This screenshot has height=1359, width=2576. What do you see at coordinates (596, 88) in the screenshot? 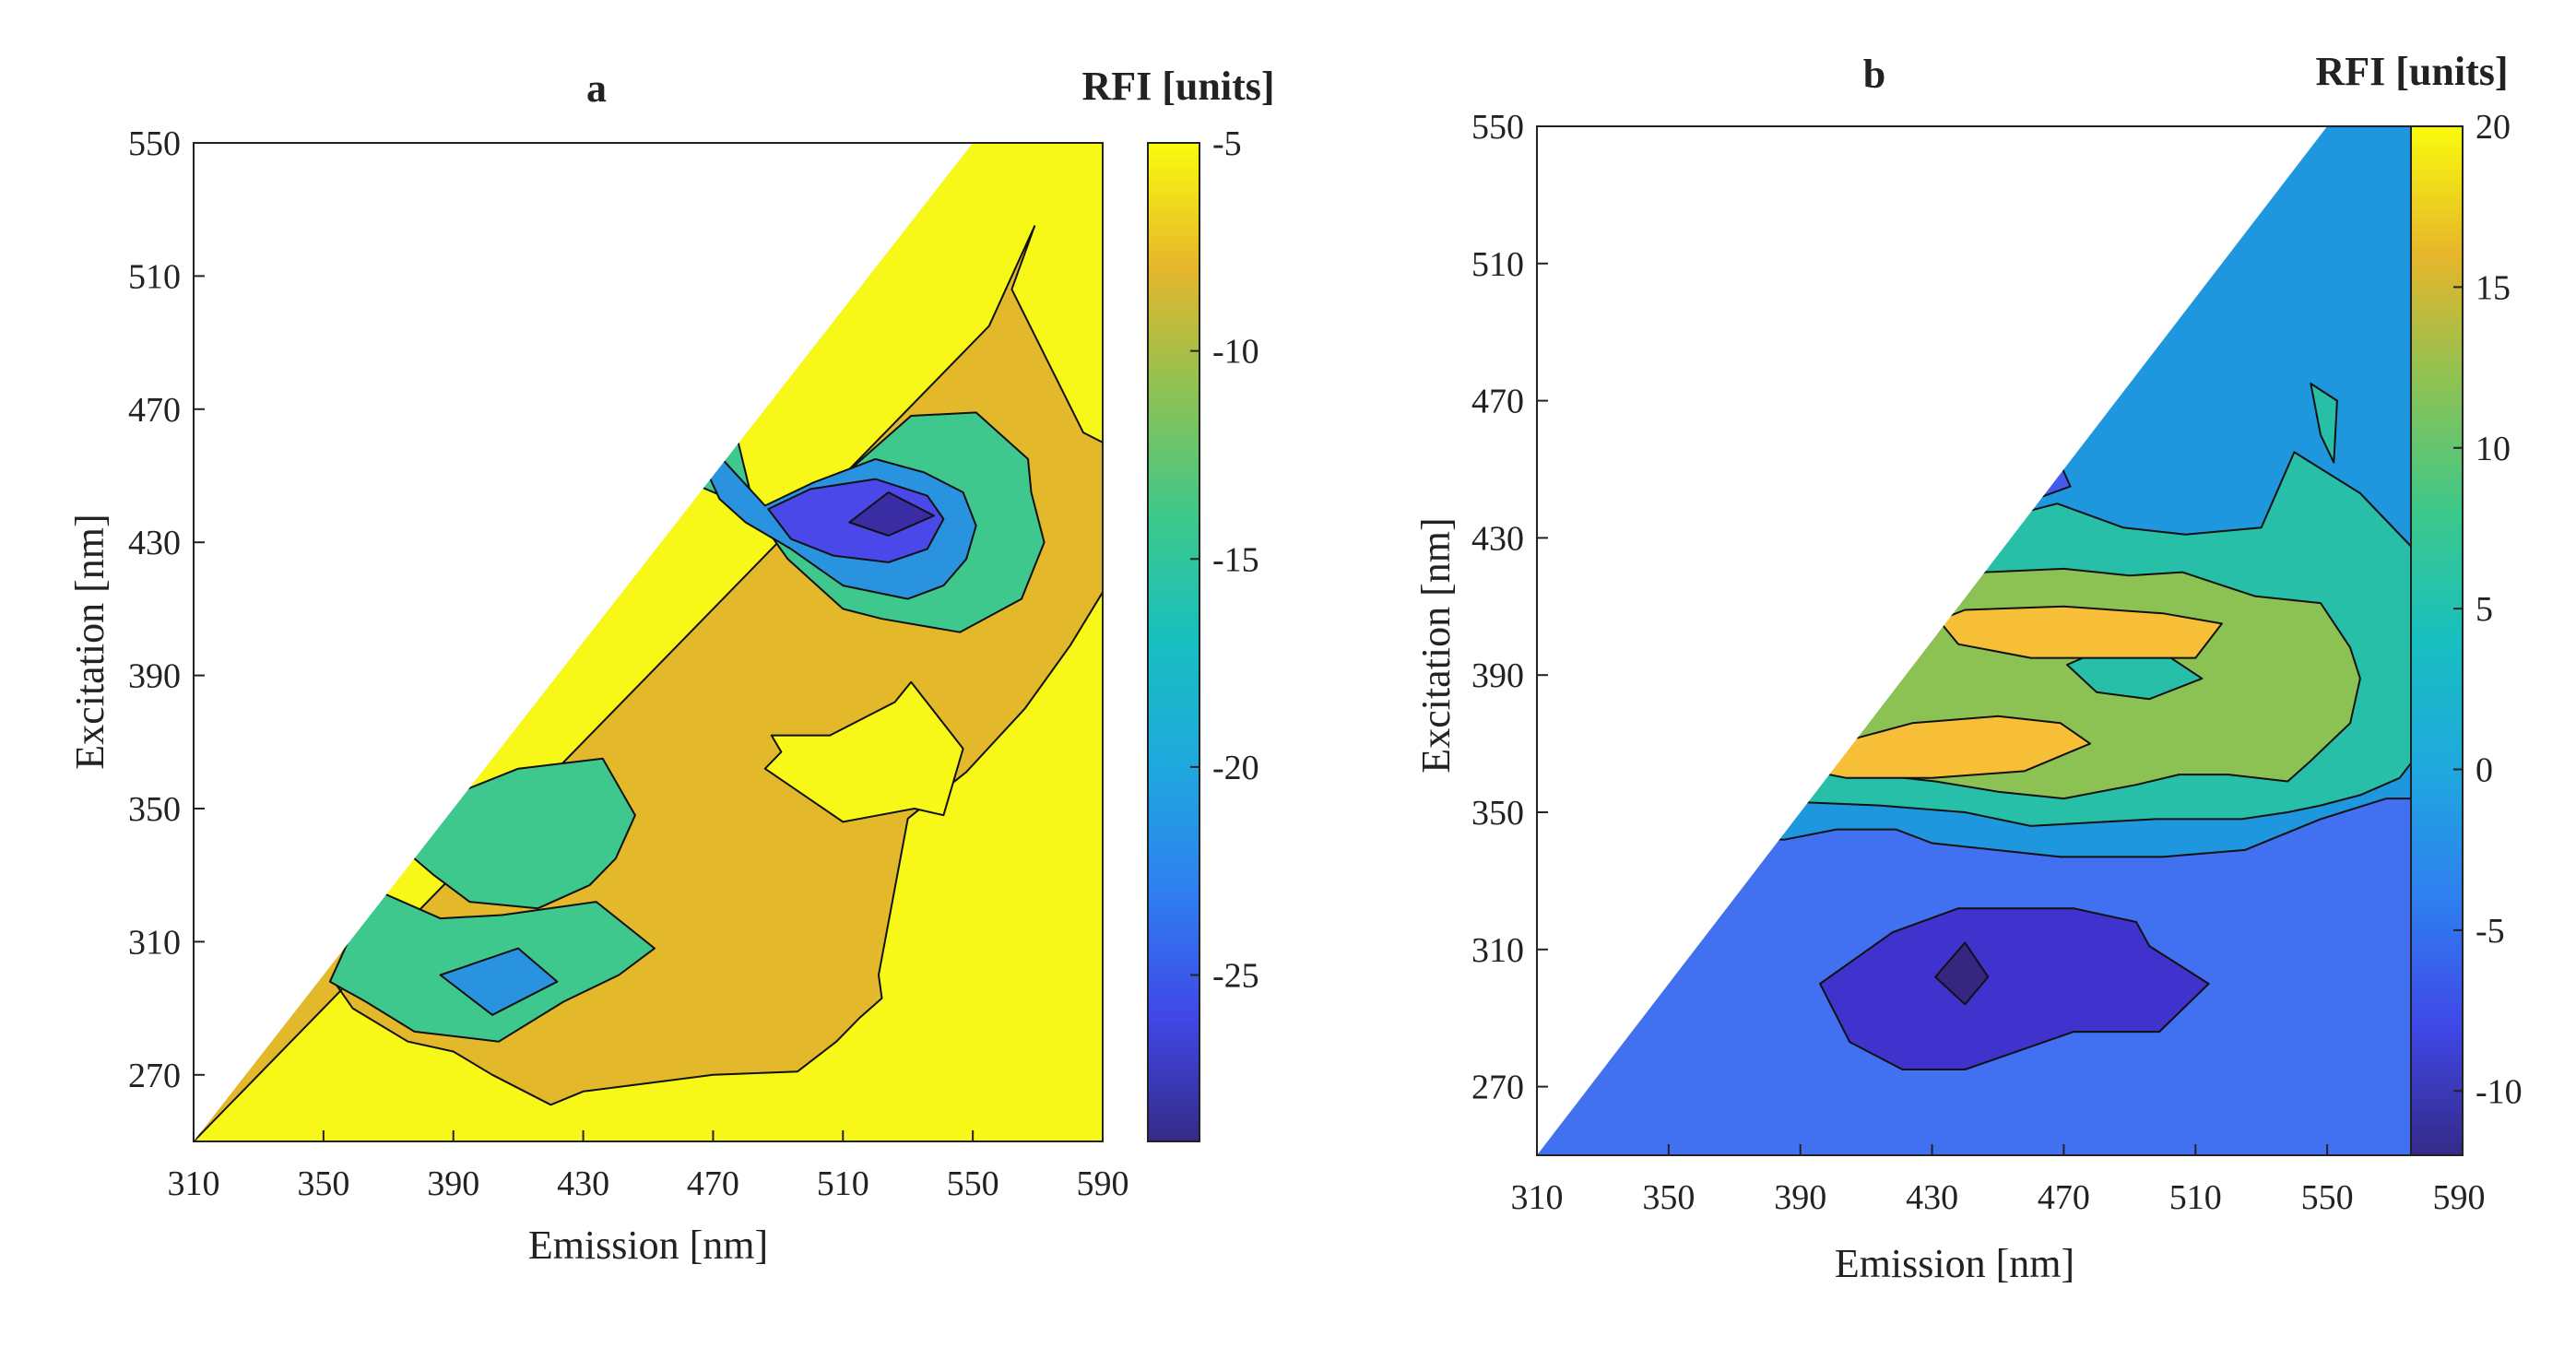
I see `panel-a-title: a` at bounding box center [596, 88].